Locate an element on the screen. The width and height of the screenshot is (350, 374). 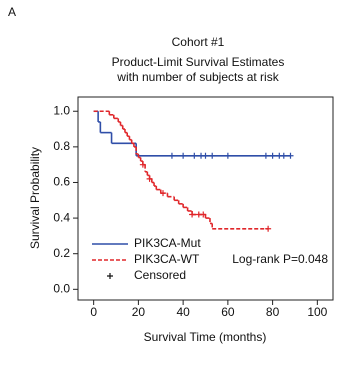
chart-subtitle: Product-Limit Survival Estimates is located at coordinates (198, 62).